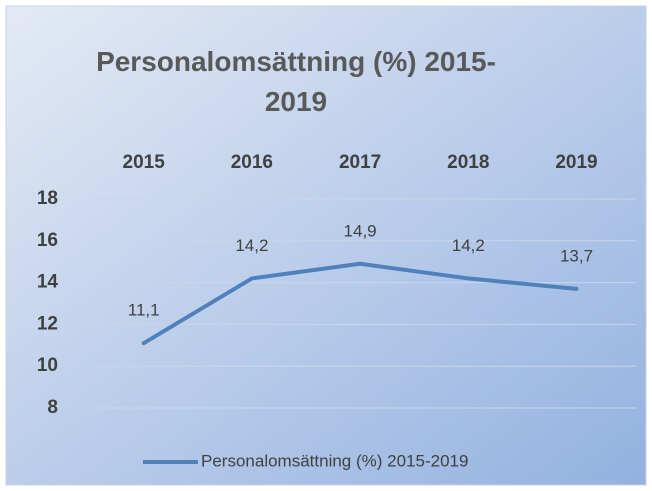  I want to click on chart-title: Personalomsättning (%) 2015-2019, so click(296, 81).